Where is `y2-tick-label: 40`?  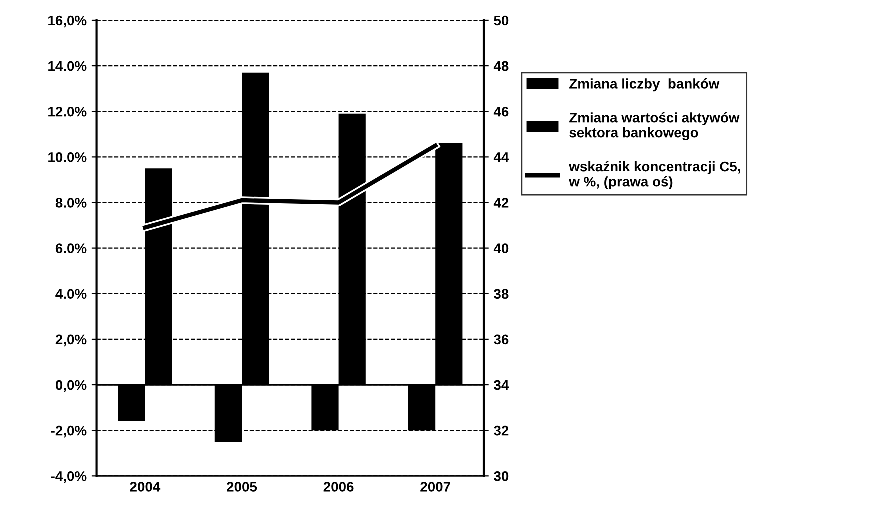
y2-tick-label: 40 is located at coordinates (501, 249).